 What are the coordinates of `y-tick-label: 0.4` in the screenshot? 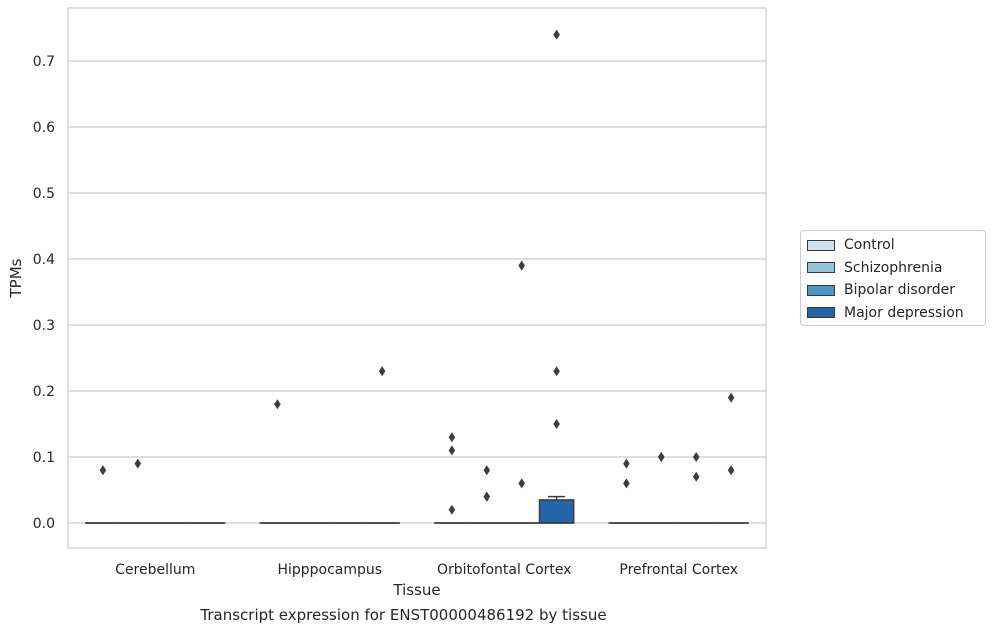 It's located at (44, 260).